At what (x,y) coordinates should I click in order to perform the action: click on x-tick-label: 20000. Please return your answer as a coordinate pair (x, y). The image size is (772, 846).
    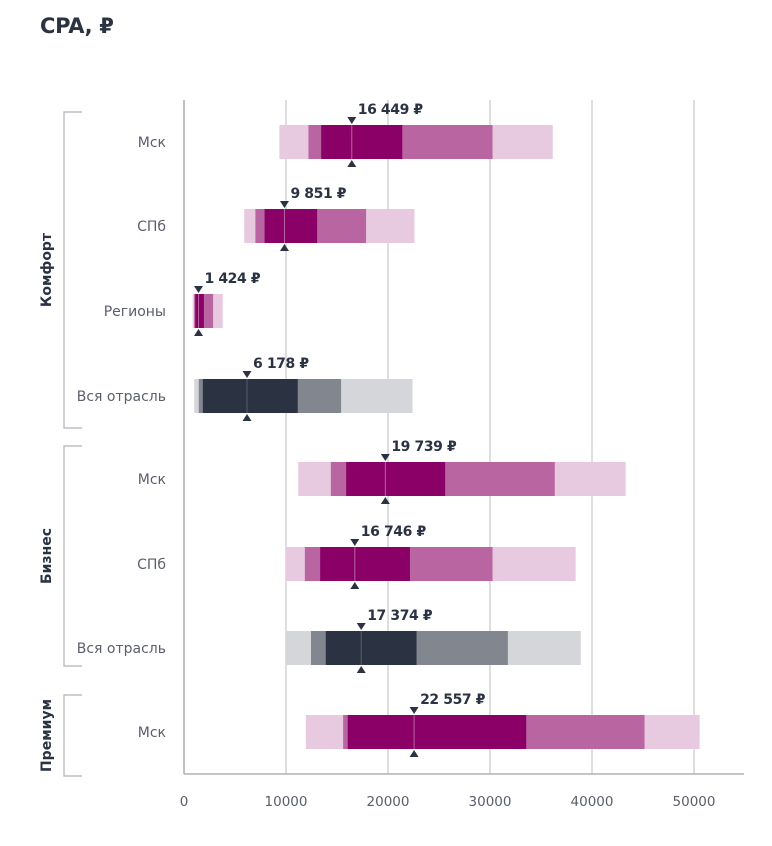
    Looking at the image, I should click on (388, 802).